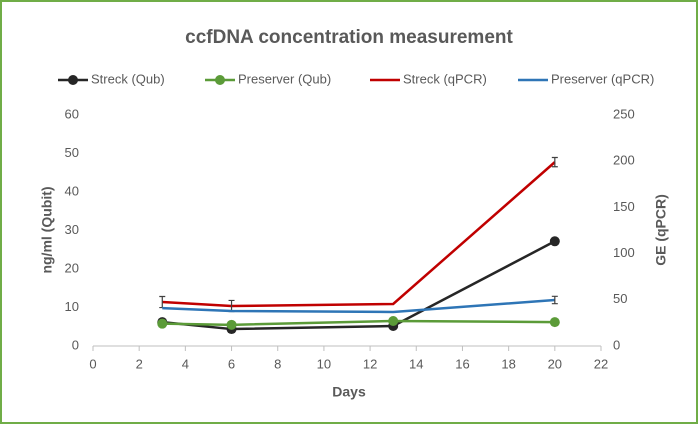 This screenshot has height=424, width=698. Describe the element at coordinates (75, 344) in the screenshot. I see `y-tick-label: 0` at that location.